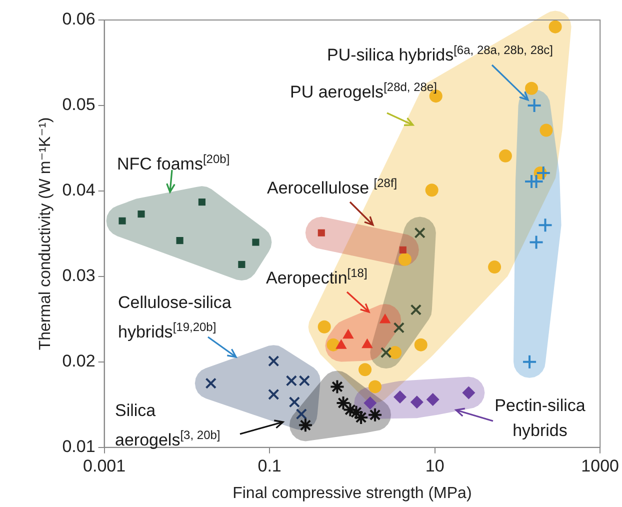  Describe the element at coordinates (317, 277) in the screenshot. I see `annotation: Aeropectin$^{[18]}$` at that location.